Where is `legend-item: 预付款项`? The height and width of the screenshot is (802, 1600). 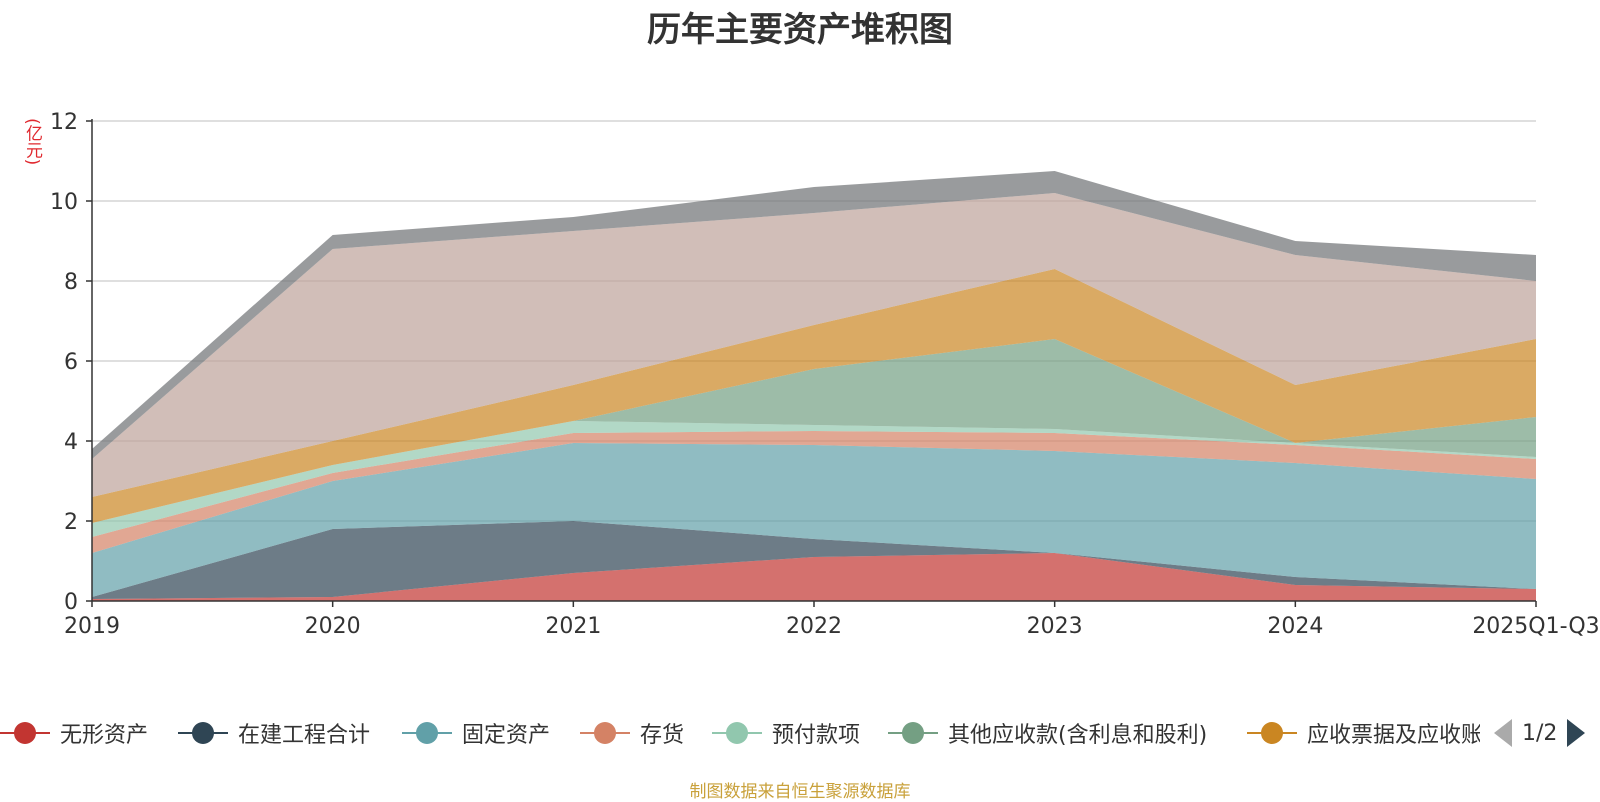 legend-item: 预付款项 is located at coordinates (786, 733).